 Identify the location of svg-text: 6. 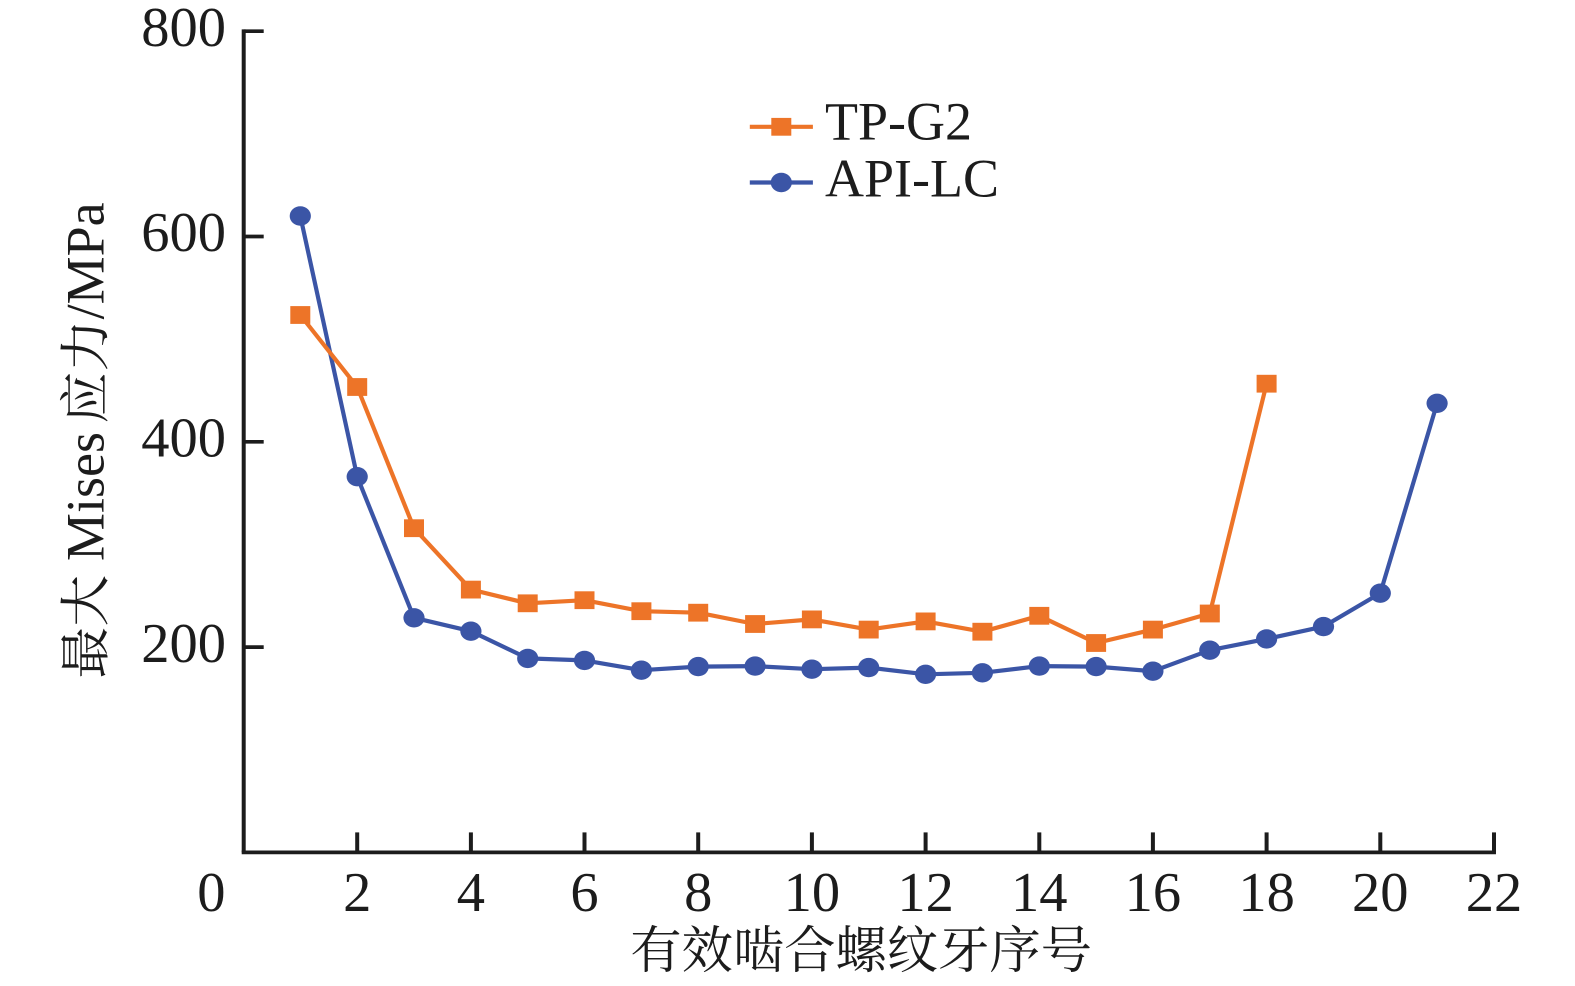
(584, 893).